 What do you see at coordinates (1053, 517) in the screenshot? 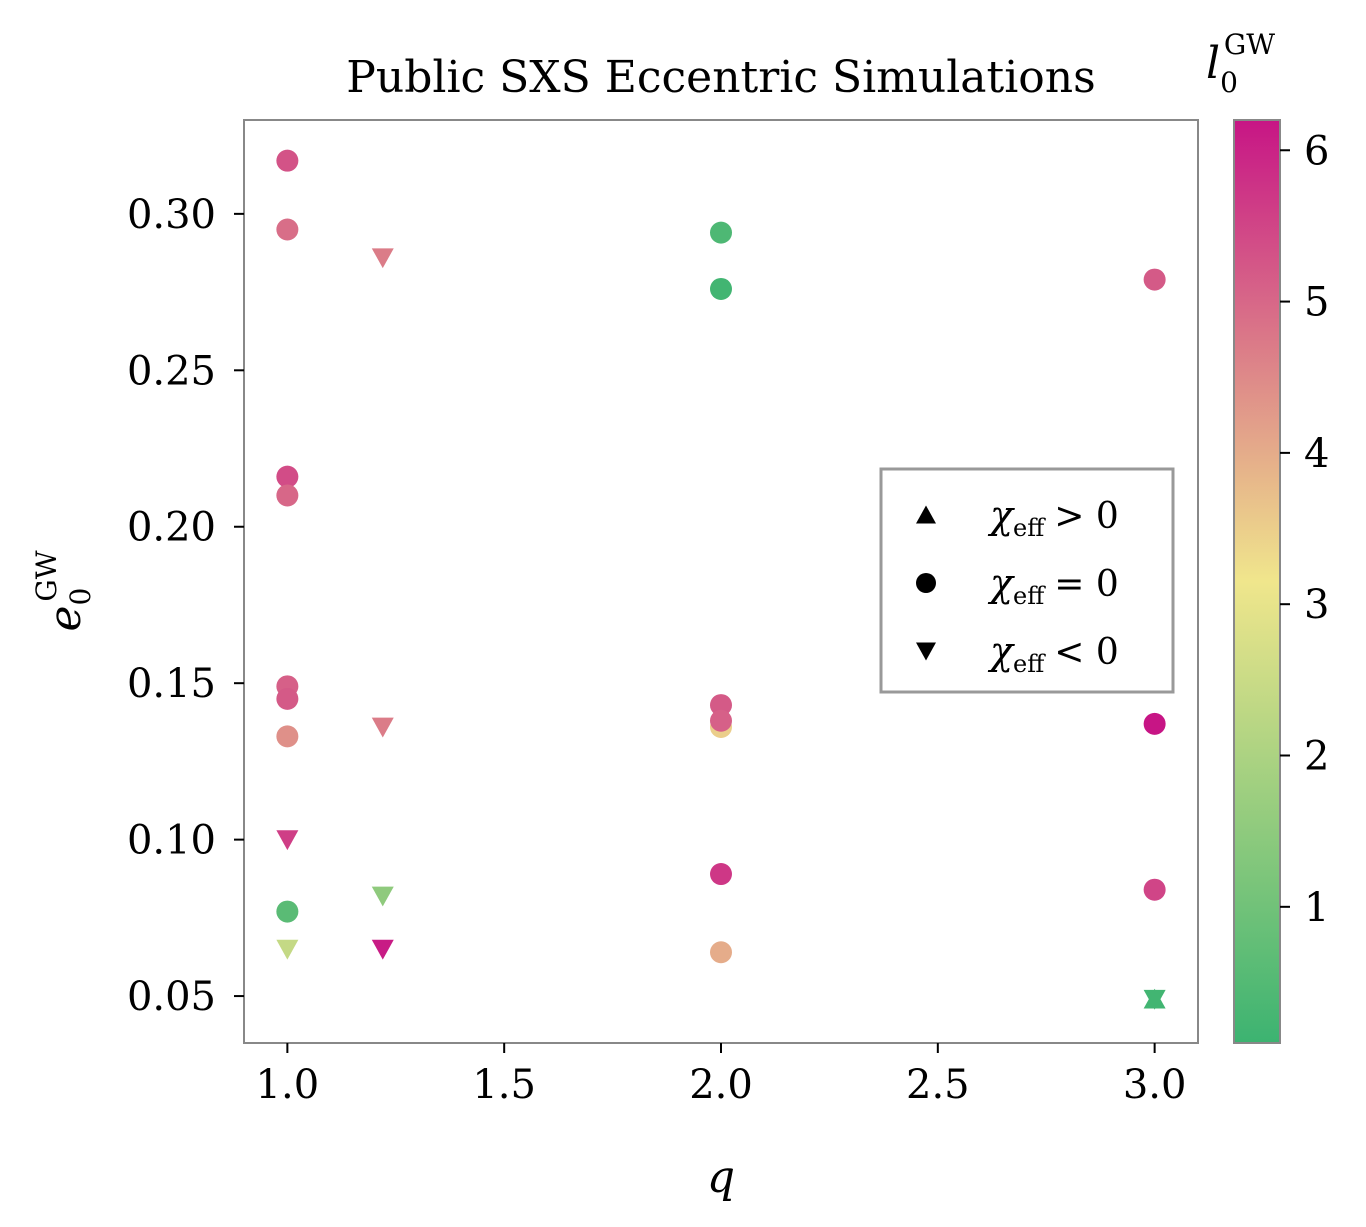
I see `legend-entry-label: χeff > 0` at bounding box center [1053, 517].